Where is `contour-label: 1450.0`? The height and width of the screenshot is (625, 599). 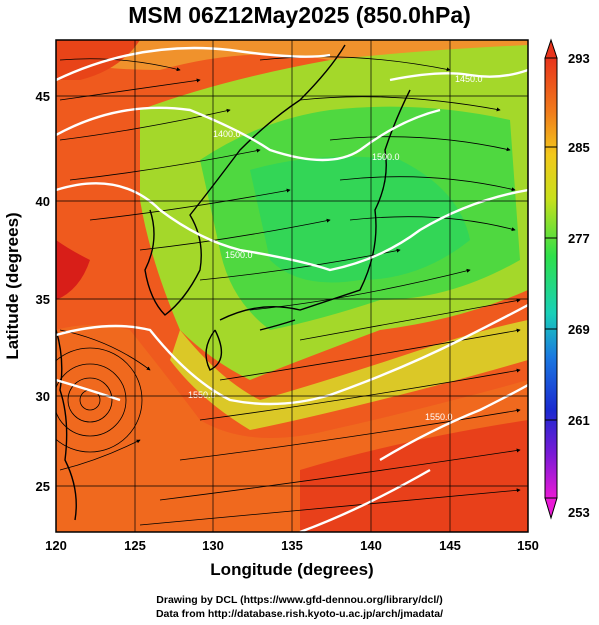
contour-label: 1450.0 is located at coordinates (469, 79).